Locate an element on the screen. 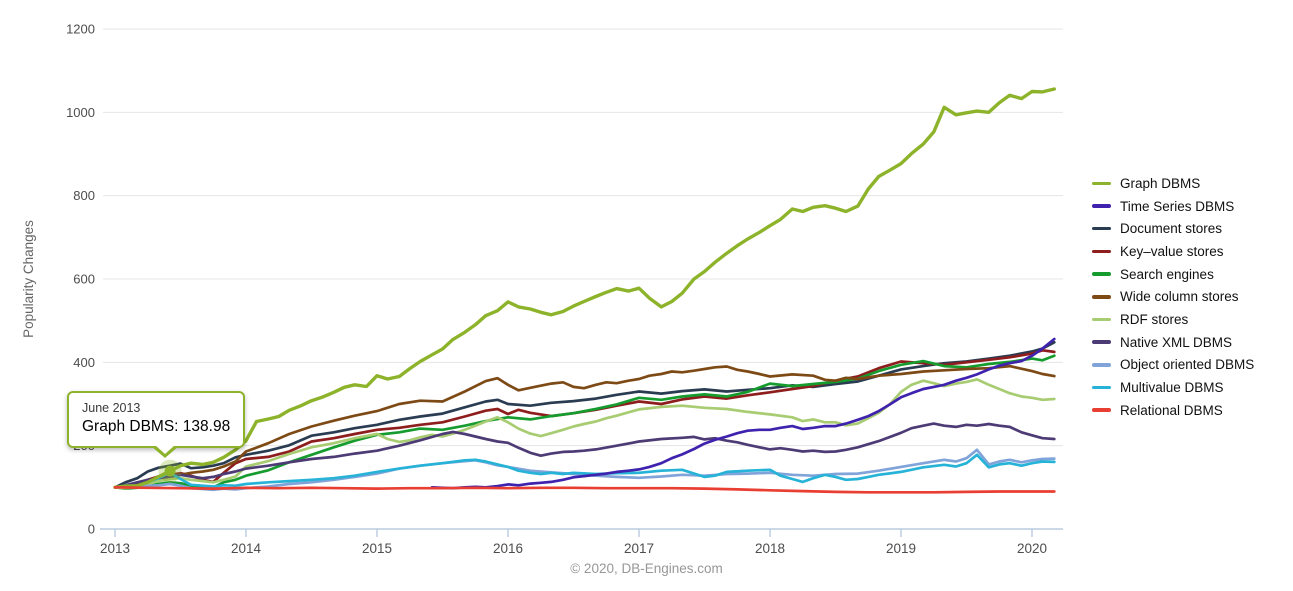 This screenshot has width=1293, height=591. legend-label: Multivalue DBMS is located at coordinates (1172, 388).